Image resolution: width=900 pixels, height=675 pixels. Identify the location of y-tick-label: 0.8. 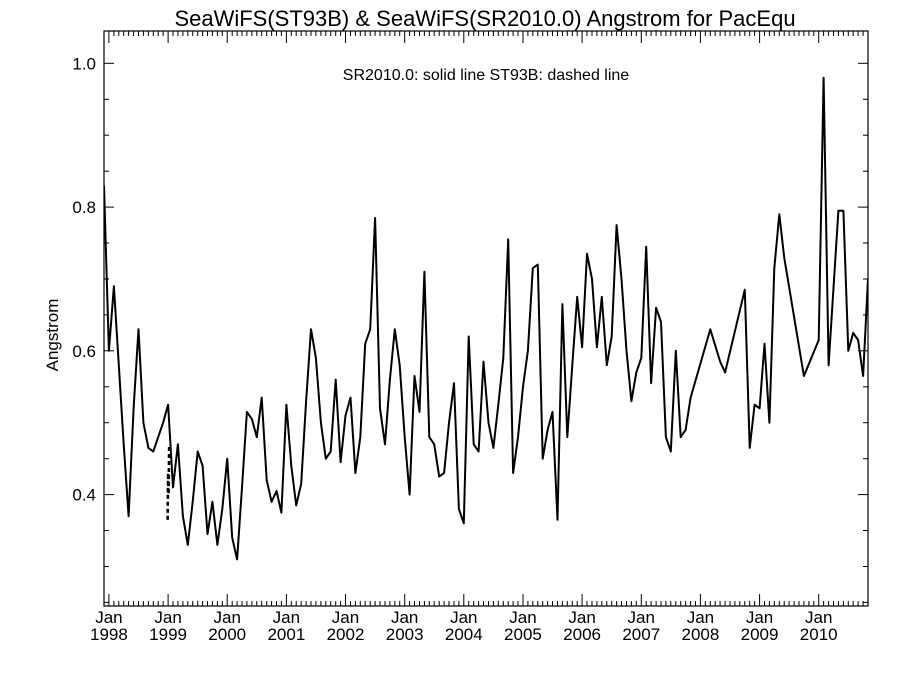
(84, 207).